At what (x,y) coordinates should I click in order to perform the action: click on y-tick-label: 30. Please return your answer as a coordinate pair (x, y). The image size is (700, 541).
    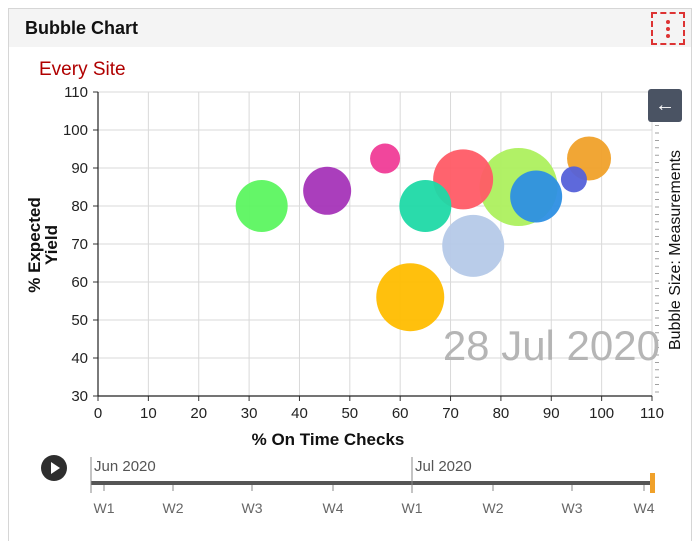
    Looking at the image, I should click on (79, 396).